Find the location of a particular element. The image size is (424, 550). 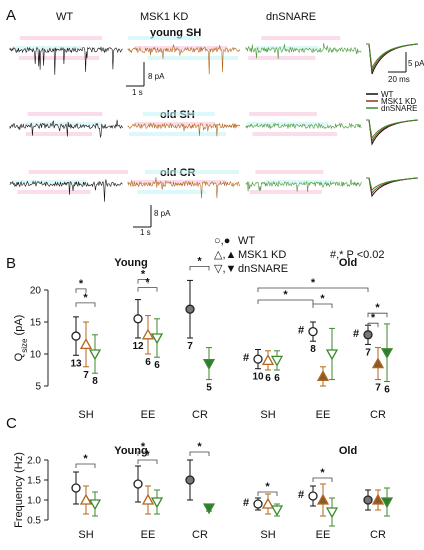

scalebar-2-time: 1 s is located at coordinates (145, 232).